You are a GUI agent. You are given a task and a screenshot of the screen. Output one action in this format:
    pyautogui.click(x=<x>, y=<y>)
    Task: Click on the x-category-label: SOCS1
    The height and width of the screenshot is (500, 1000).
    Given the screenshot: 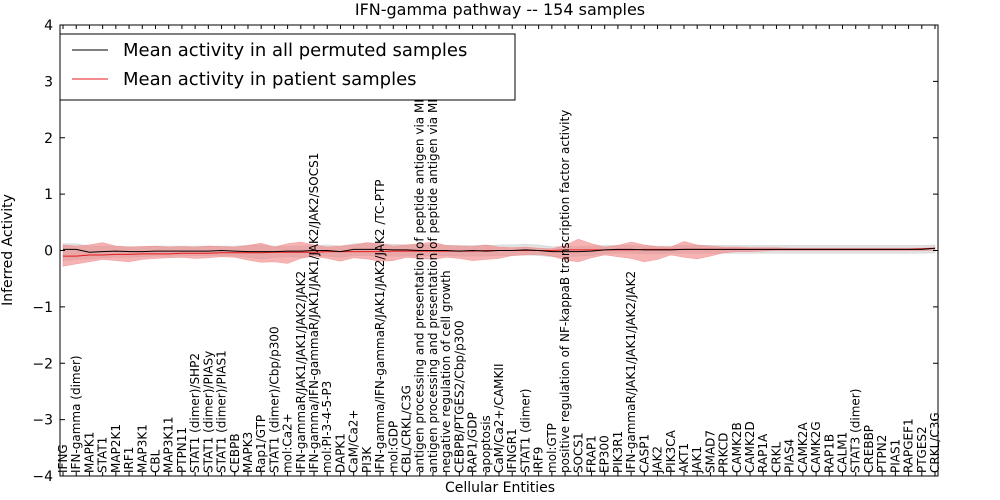 What is the action you would take?
    pyautogui.click(x=578, y=452)
    